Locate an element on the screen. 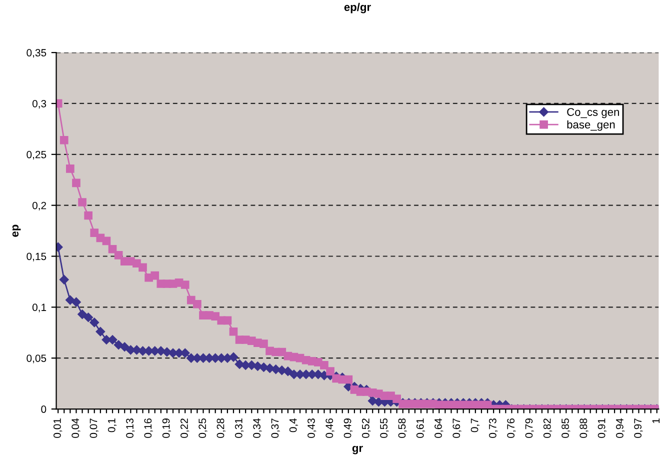 The width and height of the screenshot is (662, 457). x-tick-label: 0,64 is located at coordinates (439, 428).